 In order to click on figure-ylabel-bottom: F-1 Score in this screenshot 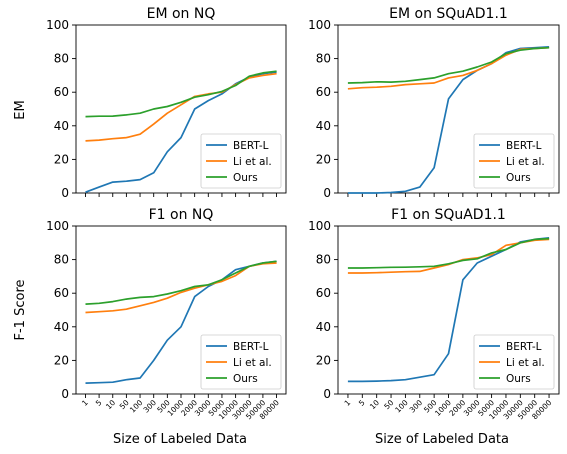, I will do `click(20, 310)`.